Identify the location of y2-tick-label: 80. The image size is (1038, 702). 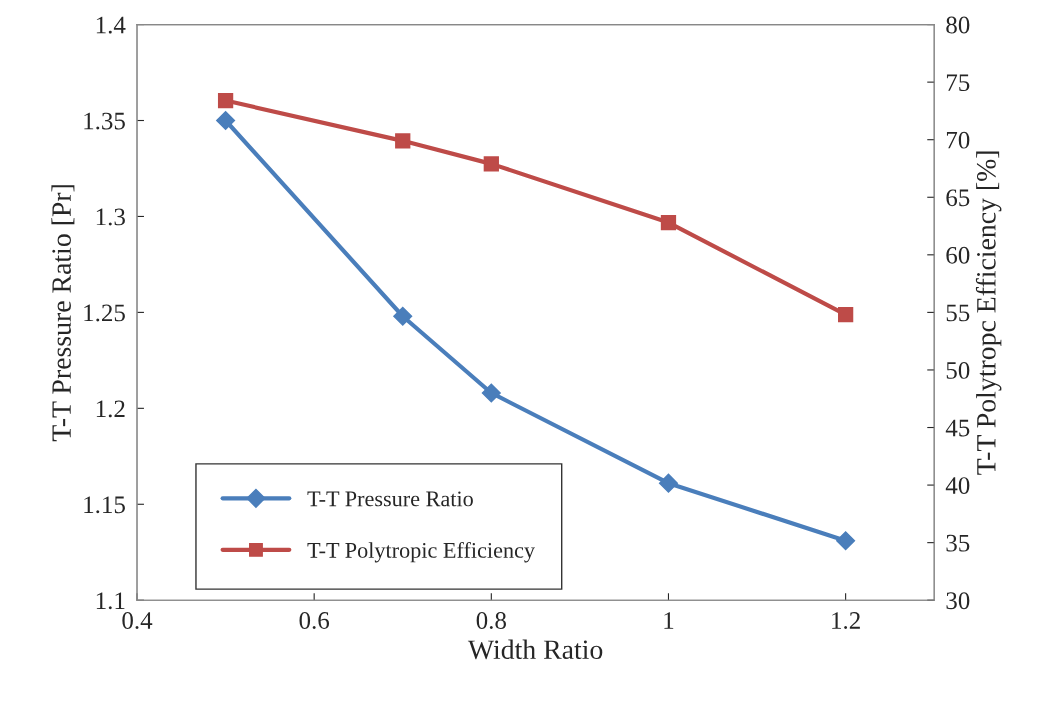
(958, 25).